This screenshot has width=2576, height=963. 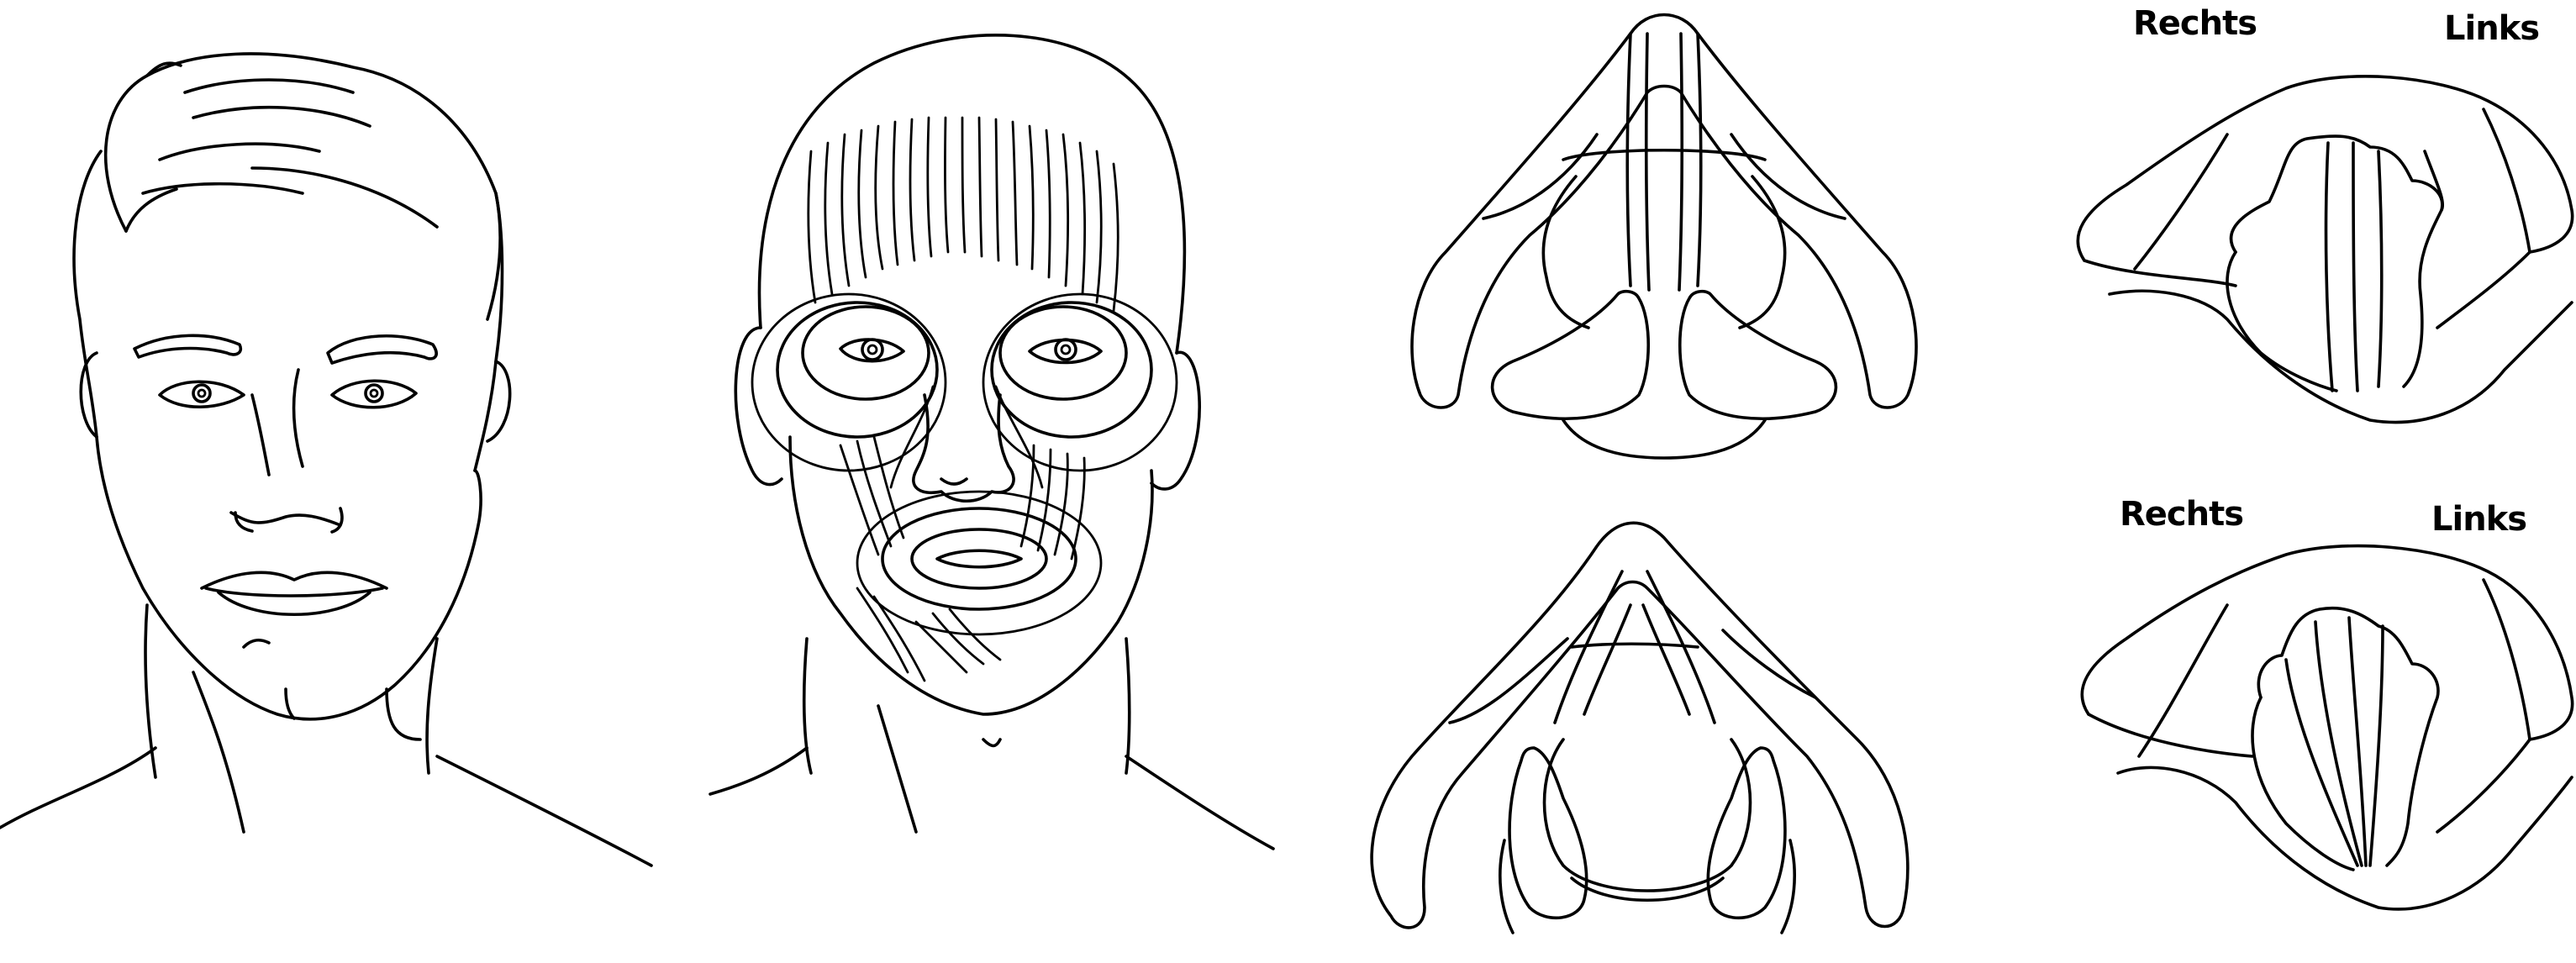 What do you see at coordinates (1640, 727) in the screenshot?
I see `nasal-cartilage-bottom` at bounding box center [1640, 727].